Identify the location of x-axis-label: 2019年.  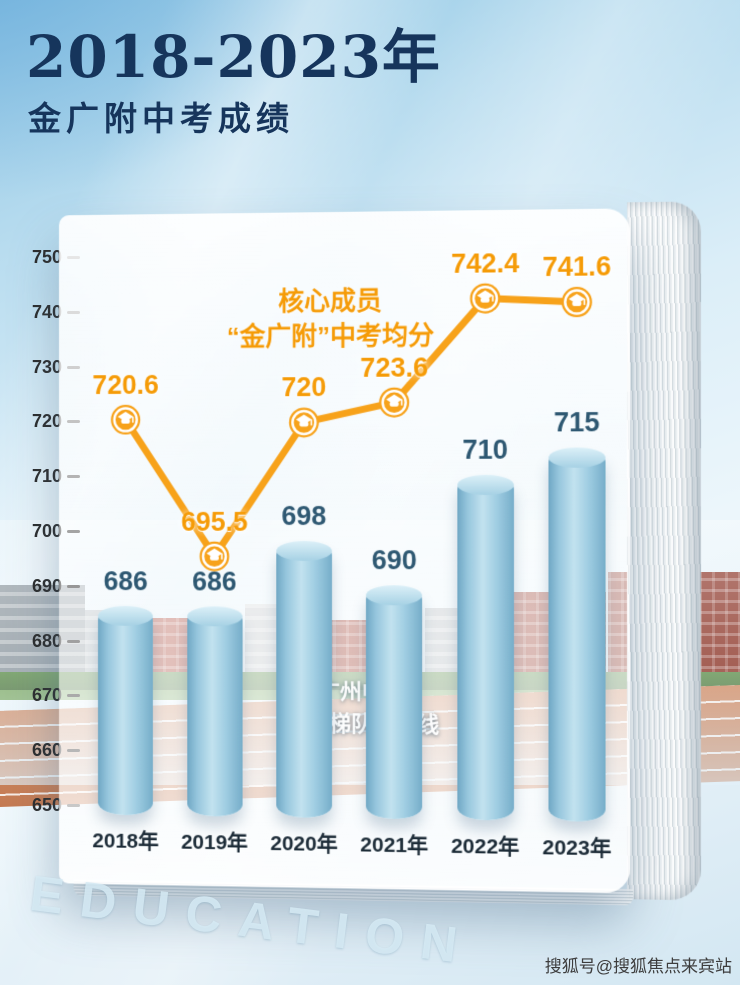
(214, 842).